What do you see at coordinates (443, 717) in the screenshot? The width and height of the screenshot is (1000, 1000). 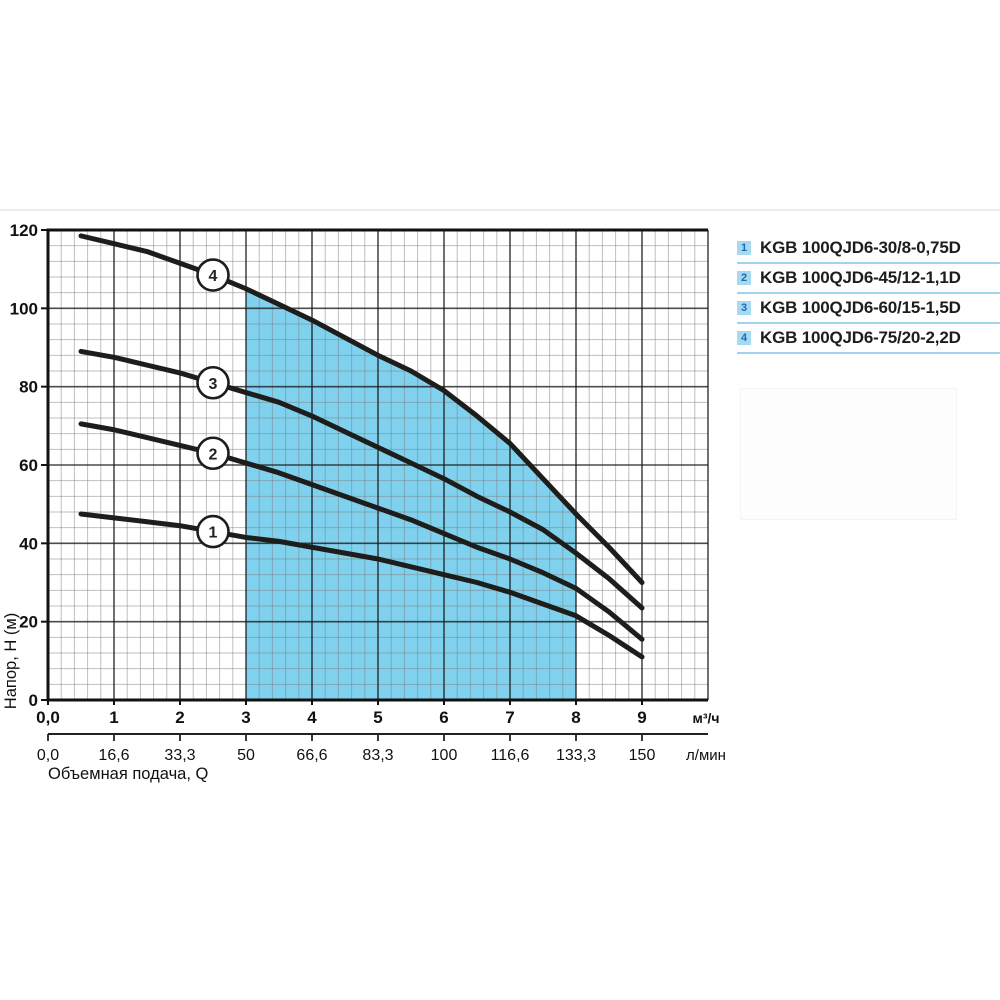 I see `x-tick-label: 6` at bounding box center [443, 717].